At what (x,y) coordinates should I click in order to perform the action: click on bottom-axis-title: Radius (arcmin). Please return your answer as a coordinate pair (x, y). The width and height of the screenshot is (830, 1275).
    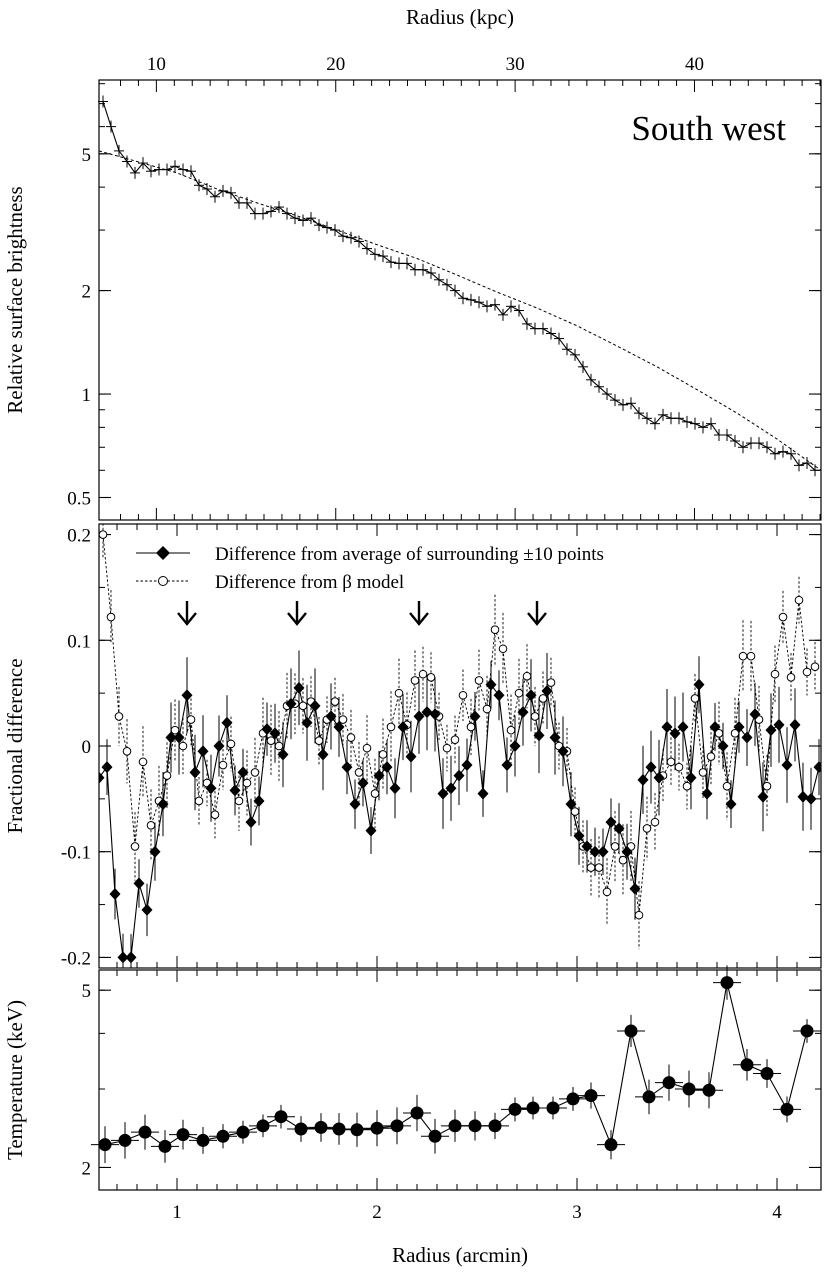
    Looking at the image, I should click on (460, 1255).